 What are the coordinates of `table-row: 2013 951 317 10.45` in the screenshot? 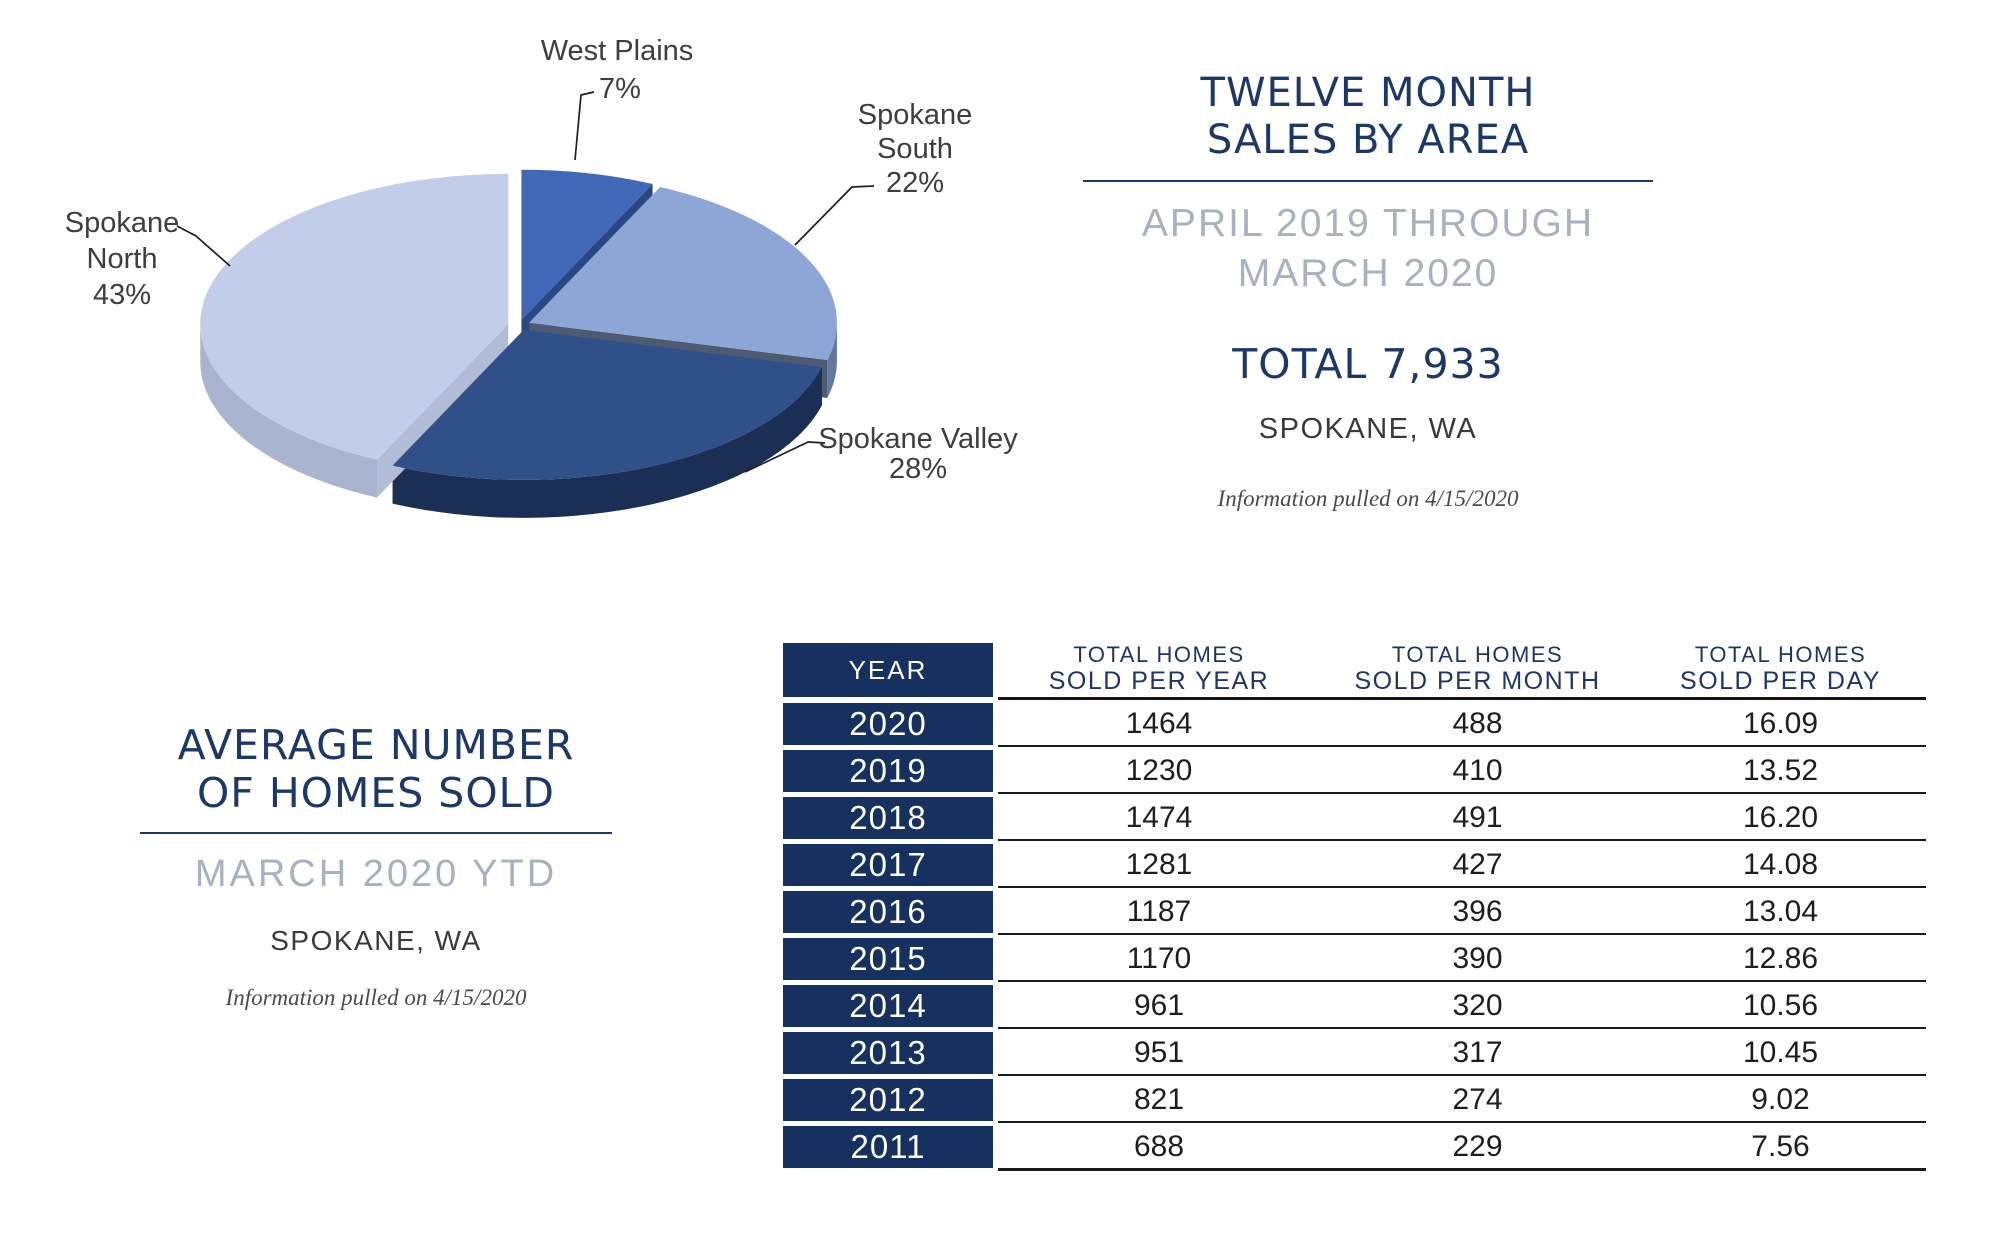 It's located at (1354, 1055).